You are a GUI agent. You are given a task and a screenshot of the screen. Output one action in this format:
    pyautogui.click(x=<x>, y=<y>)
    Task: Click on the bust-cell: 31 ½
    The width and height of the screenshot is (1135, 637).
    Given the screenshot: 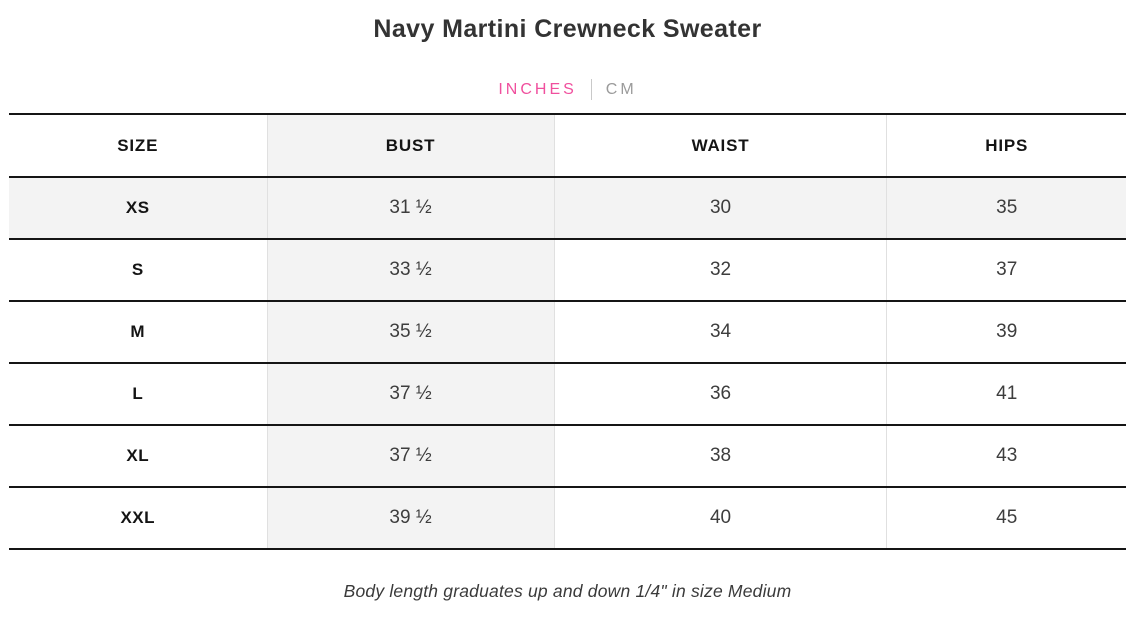 What is the action you would take?
    pyautogui.click(x=410, y=208)
    